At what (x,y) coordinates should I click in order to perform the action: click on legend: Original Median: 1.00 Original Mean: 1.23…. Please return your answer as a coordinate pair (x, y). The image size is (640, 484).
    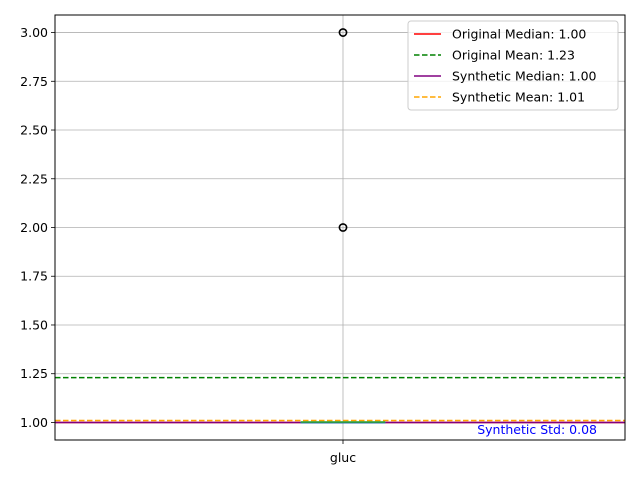
    Looking at the image, I should click on (513, 65).